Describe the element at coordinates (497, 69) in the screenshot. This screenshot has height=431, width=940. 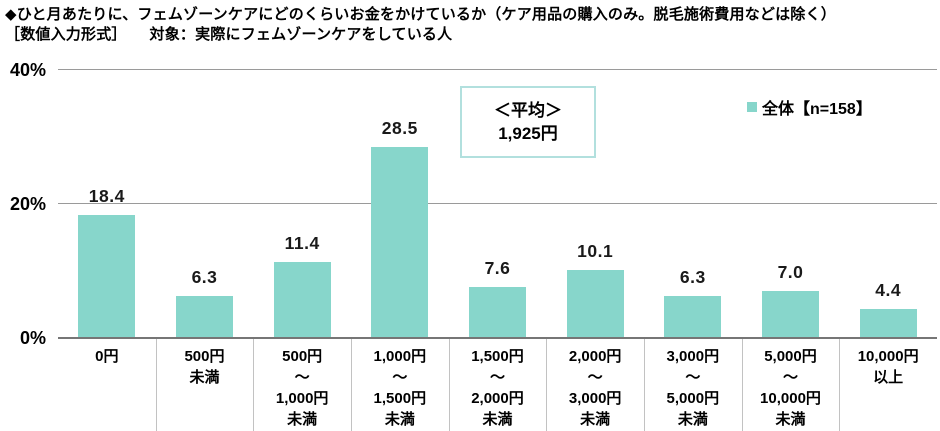
I see `gridline-40pct` at that location.